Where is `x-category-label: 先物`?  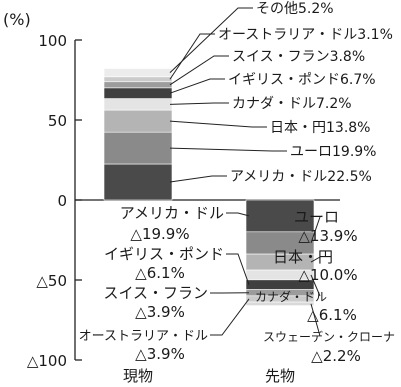 x-category-label: 先物 is located at coordinates (280, 376).